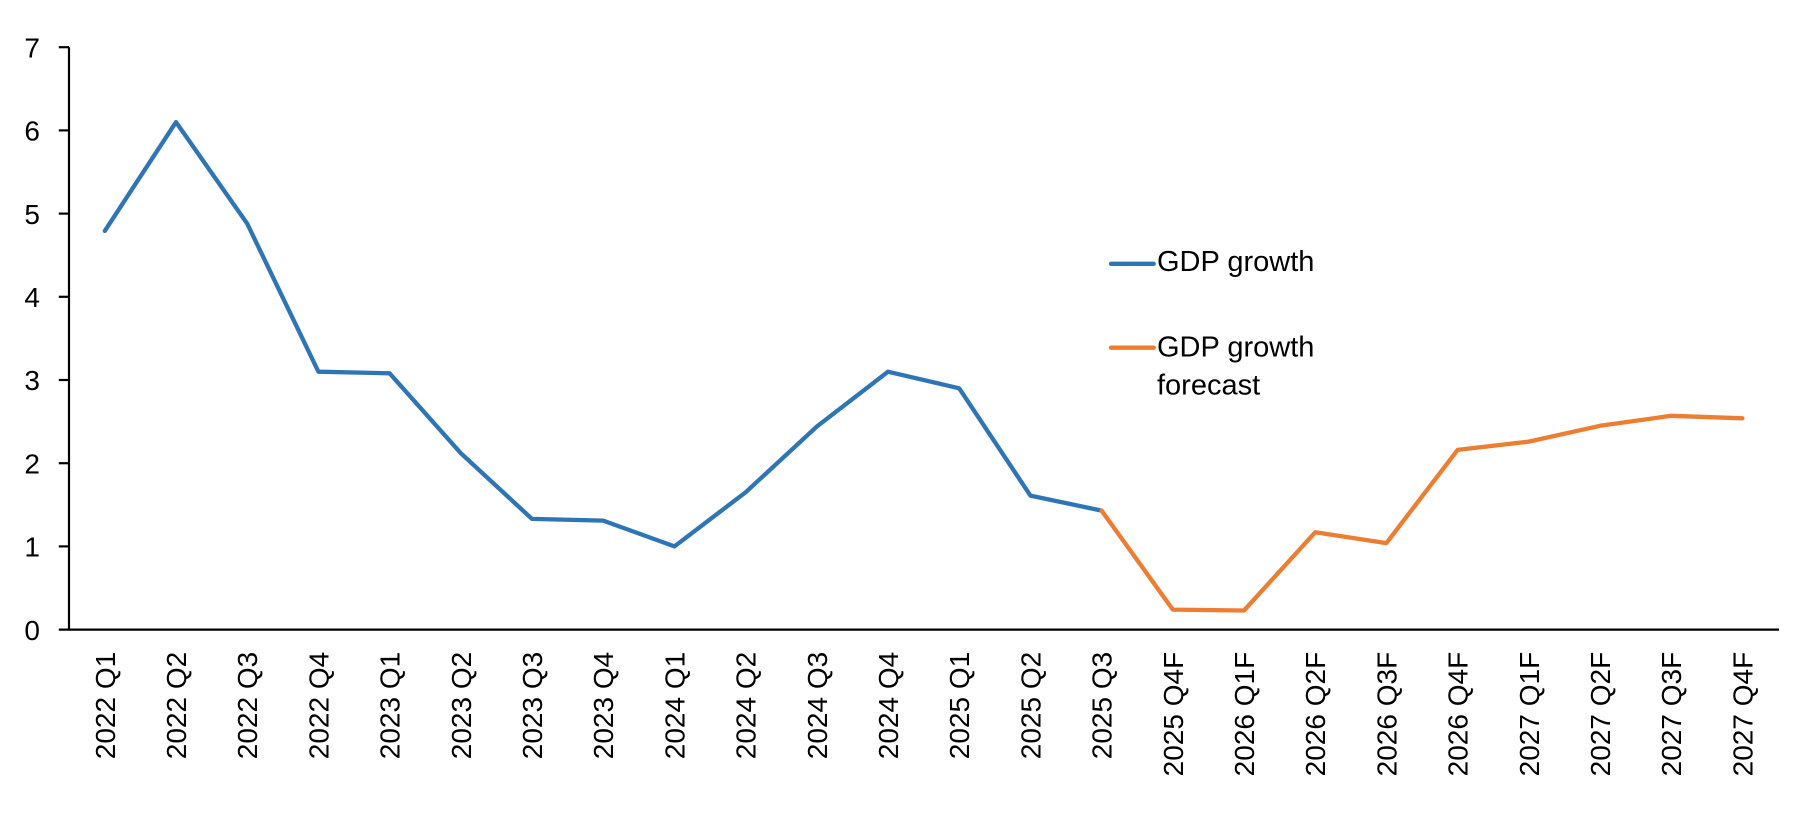  I want to click on svg-text: 2027 Q1F, so click(1529, 714).